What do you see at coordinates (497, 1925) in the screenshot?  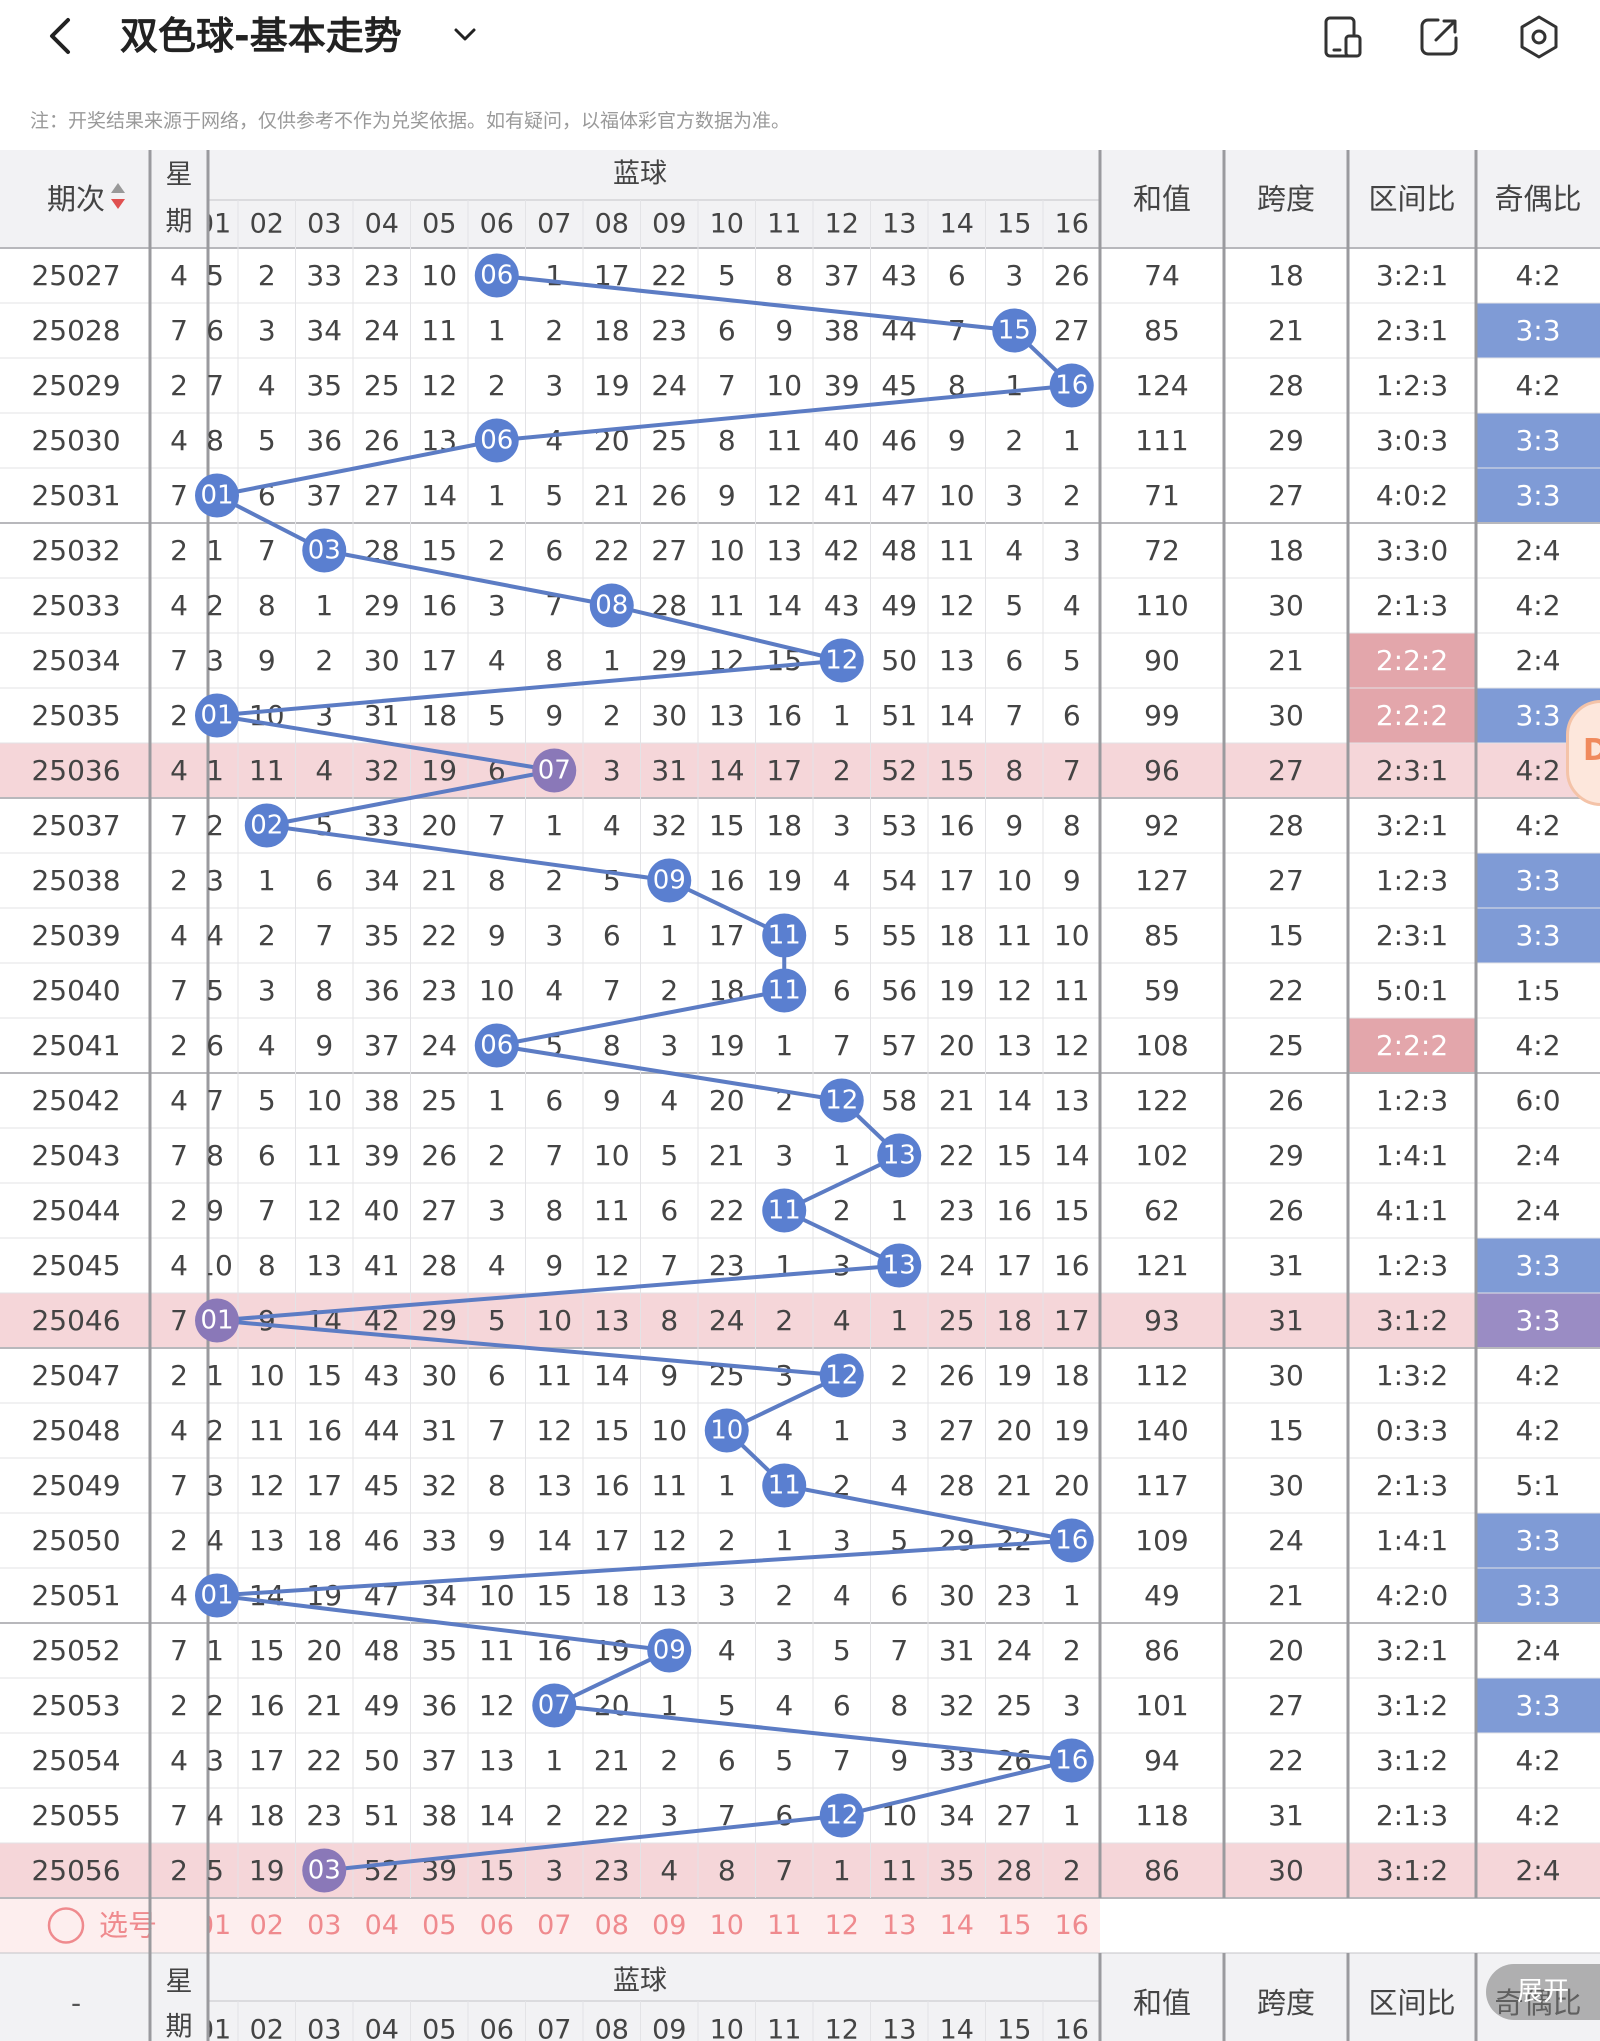 I see `select-number: 06` at bounding box center [497, 1925].